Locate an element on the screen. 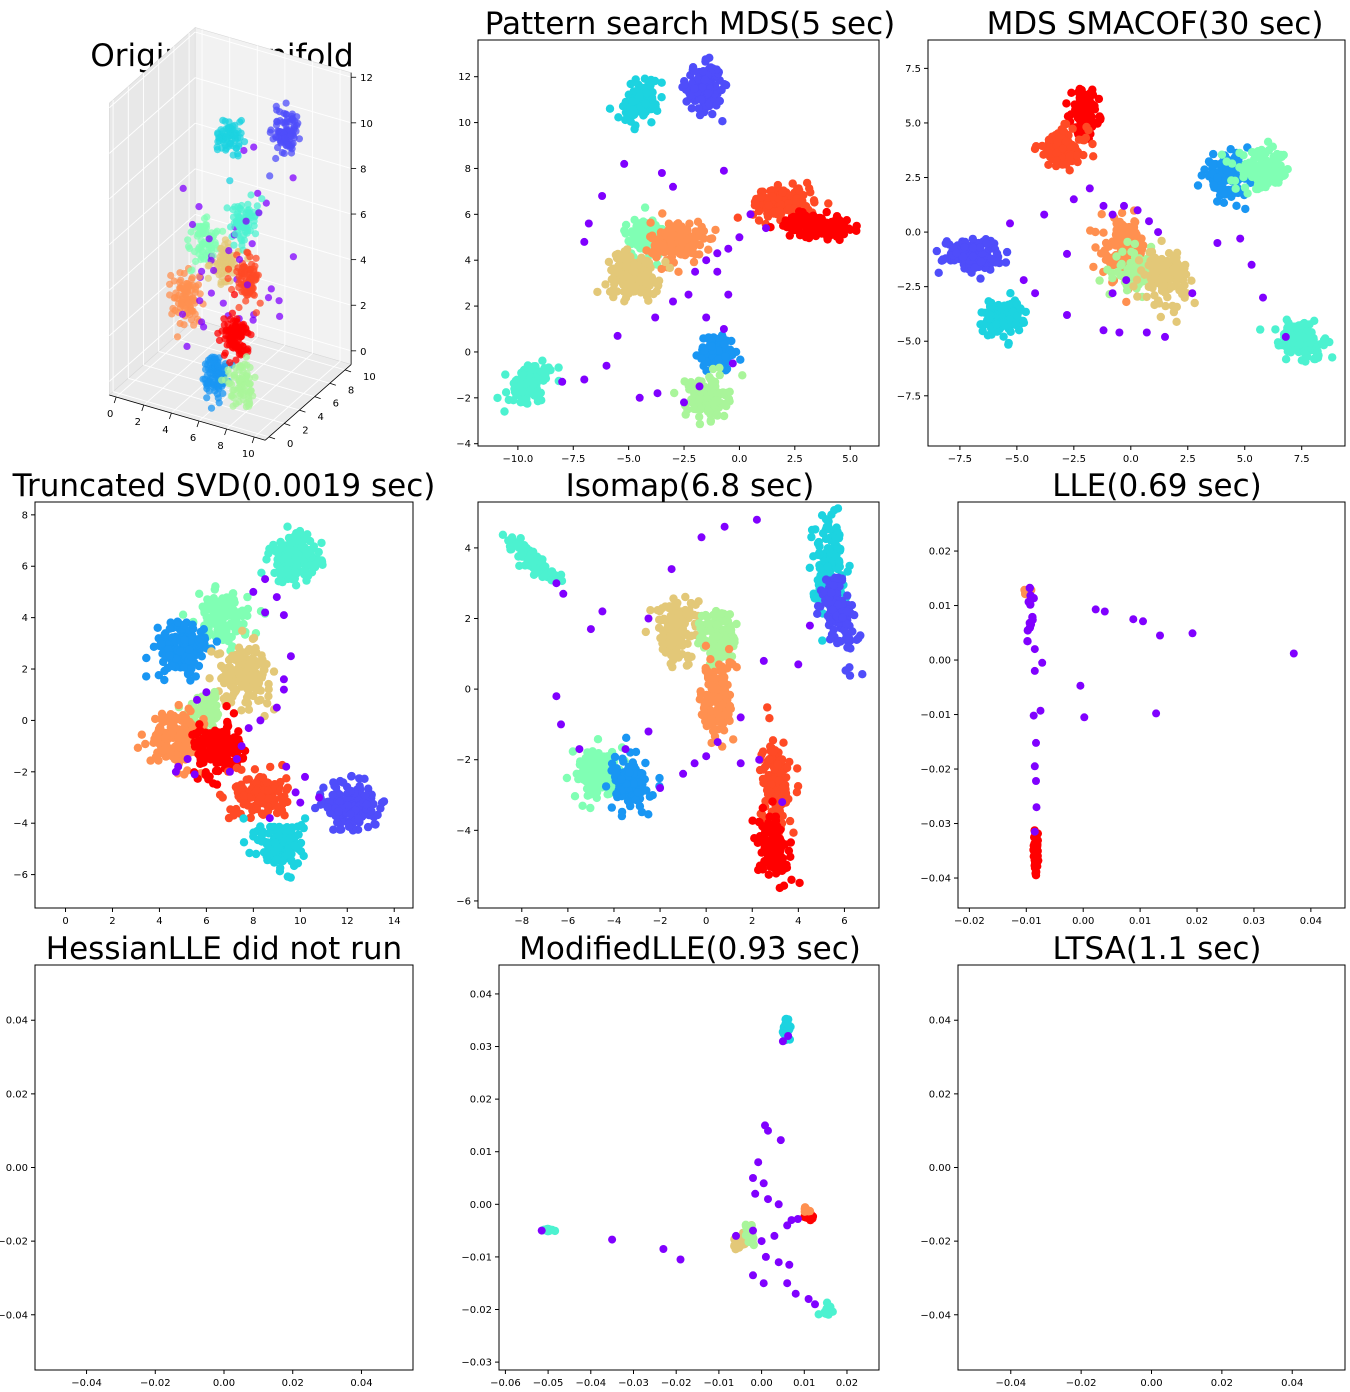  y-tick-label: 0.0 is located at coordinates (913, 233).